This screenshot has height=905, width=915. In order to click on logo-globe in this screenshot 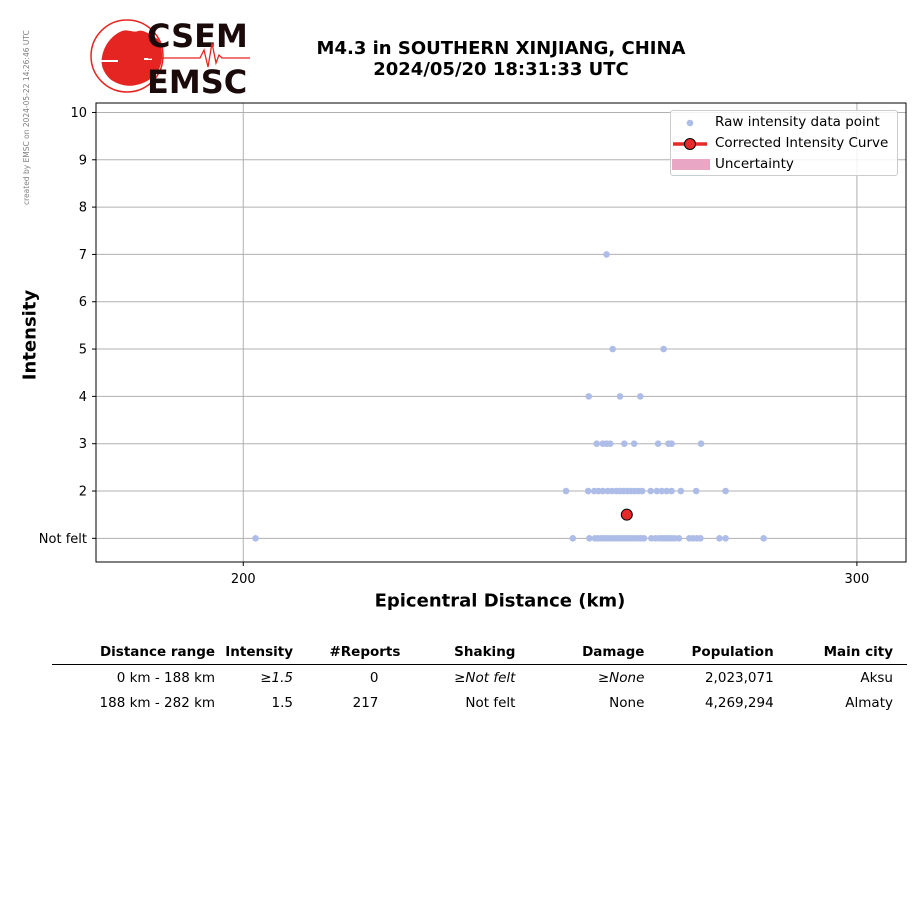, I will do `click(127, 56)`.